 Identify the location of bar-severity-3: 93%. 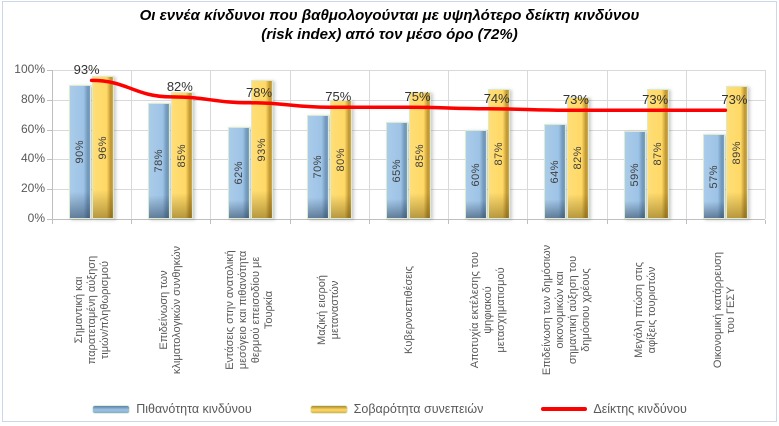
(261, 149).